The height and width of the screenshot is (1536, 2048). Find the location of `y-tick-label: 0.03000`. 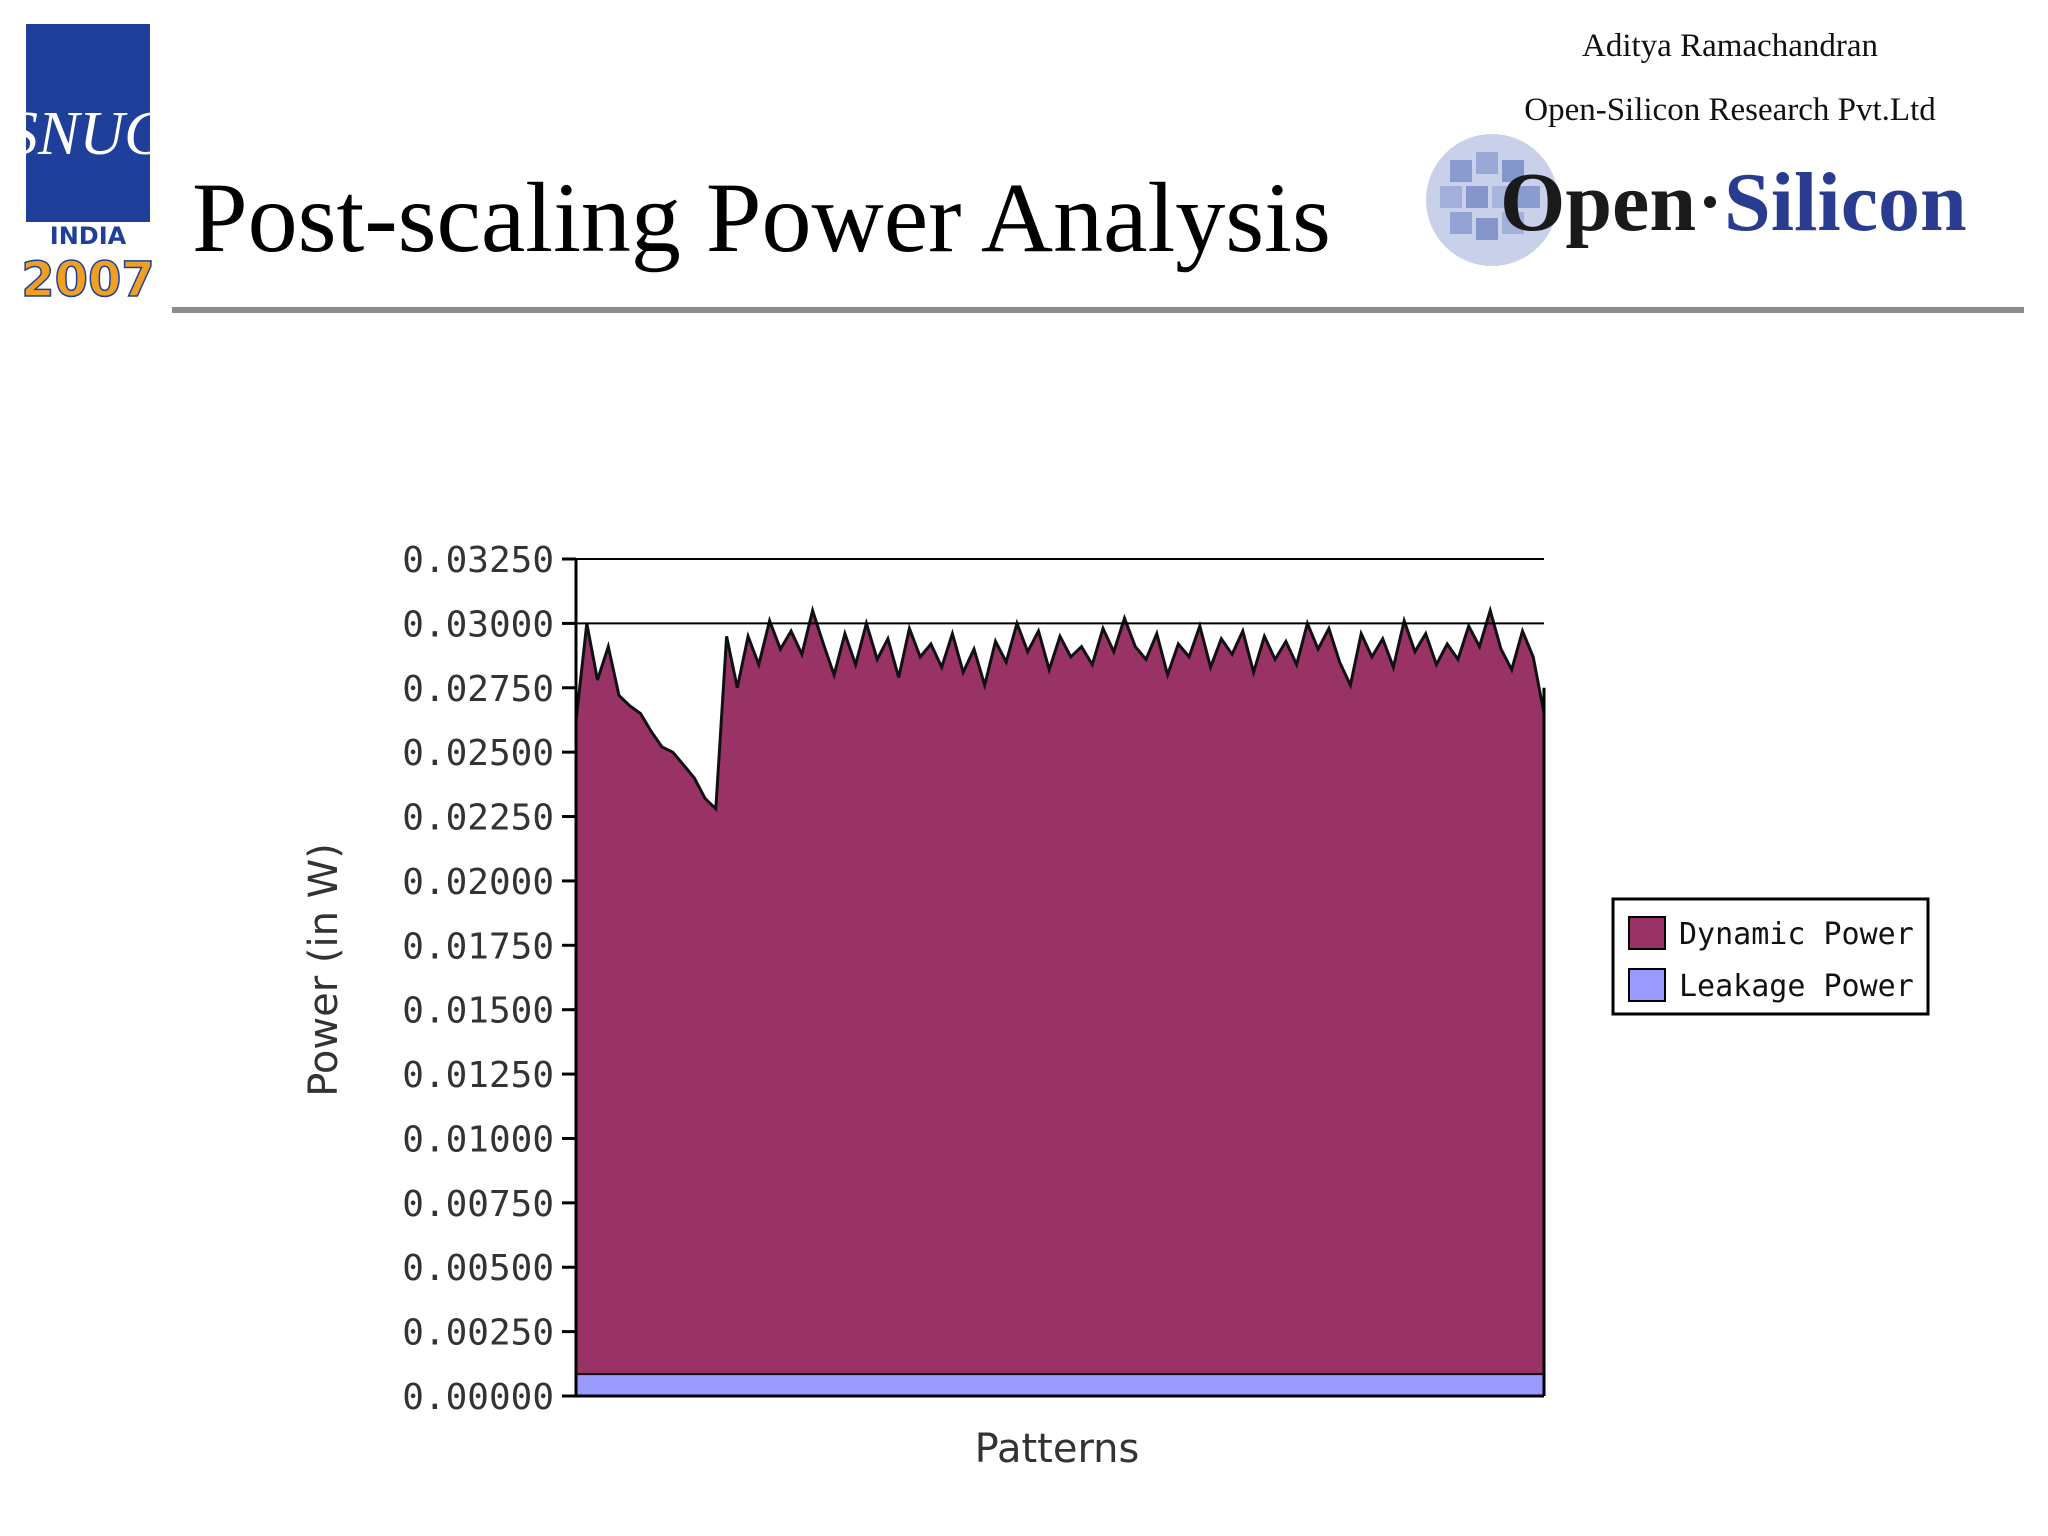

y-tick-label: 0.03000 is located at coordinates (478, 624).